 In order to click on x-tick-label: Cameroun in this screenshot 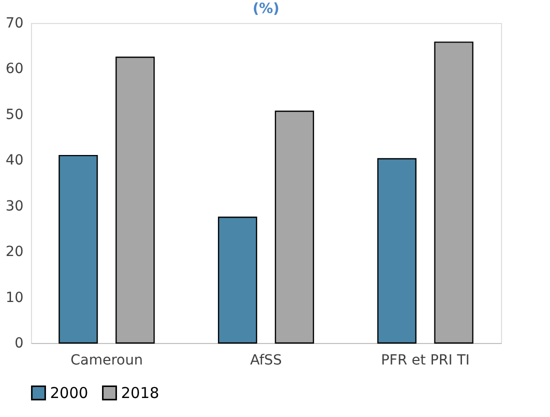, I will do `click(106, 360)`.